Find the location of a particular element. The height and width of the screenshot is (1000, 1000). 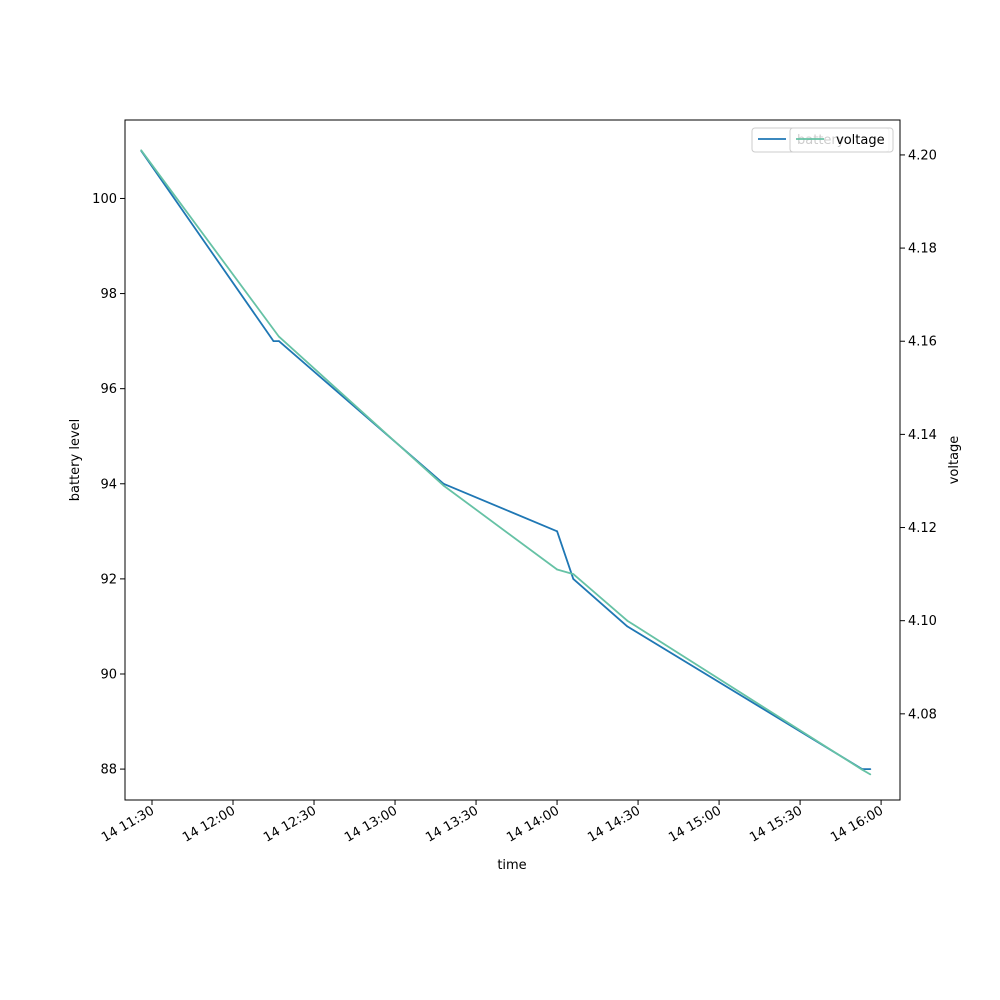

legend-voltage: voltage is located at coordinates (841, 140).